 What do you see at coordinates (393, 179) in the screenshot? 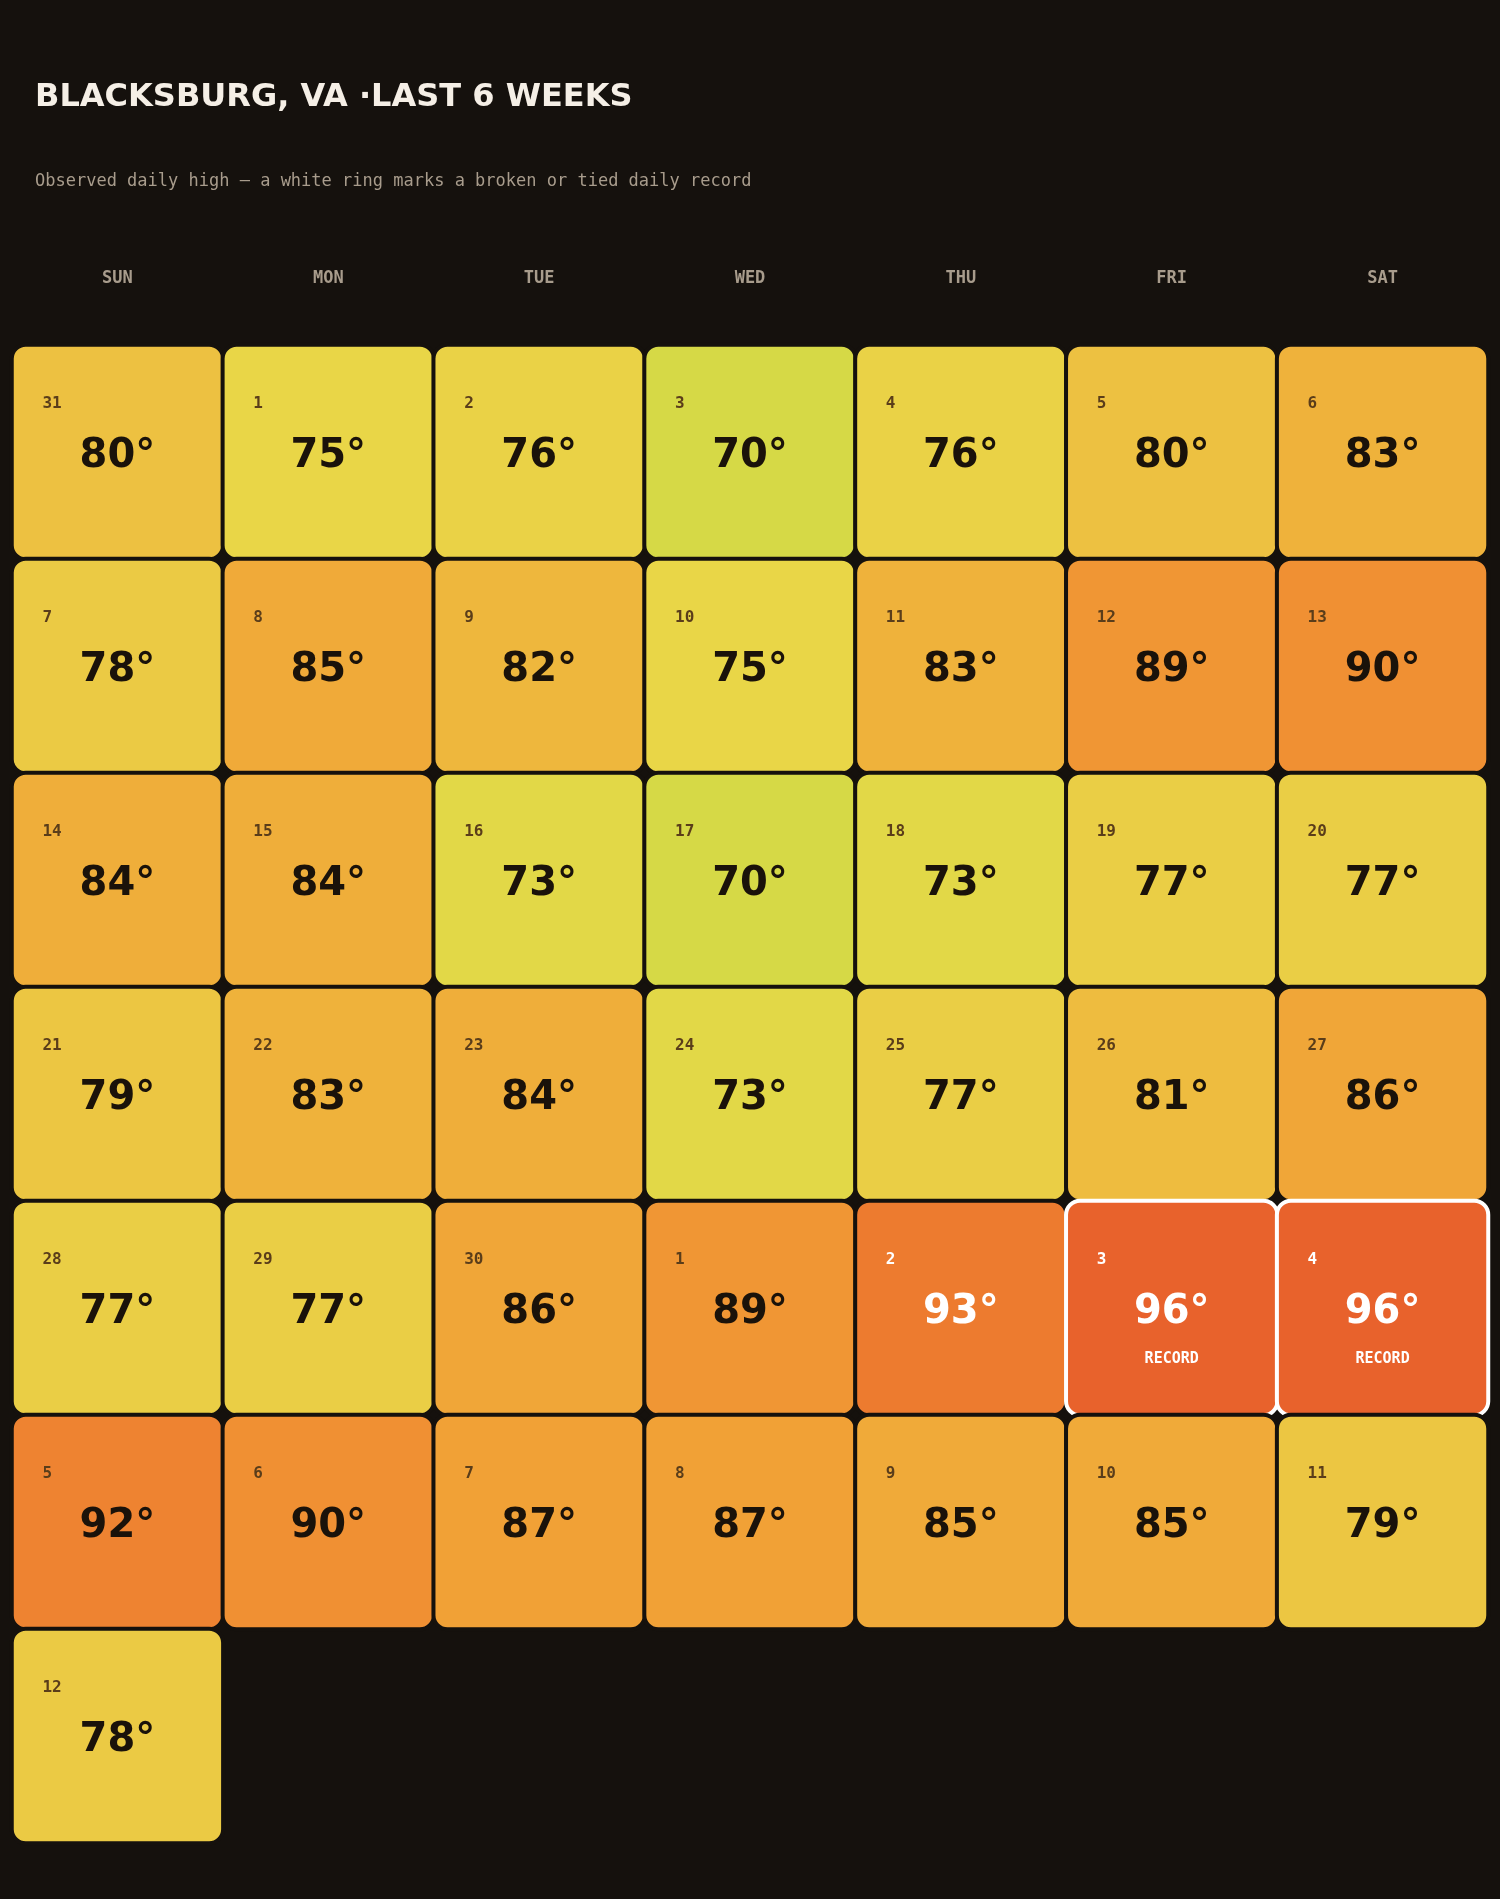
I see `chart-subtitle: Observed daily high — a white ring marks a broken or tied daily record` at bounding box center [393, 179].